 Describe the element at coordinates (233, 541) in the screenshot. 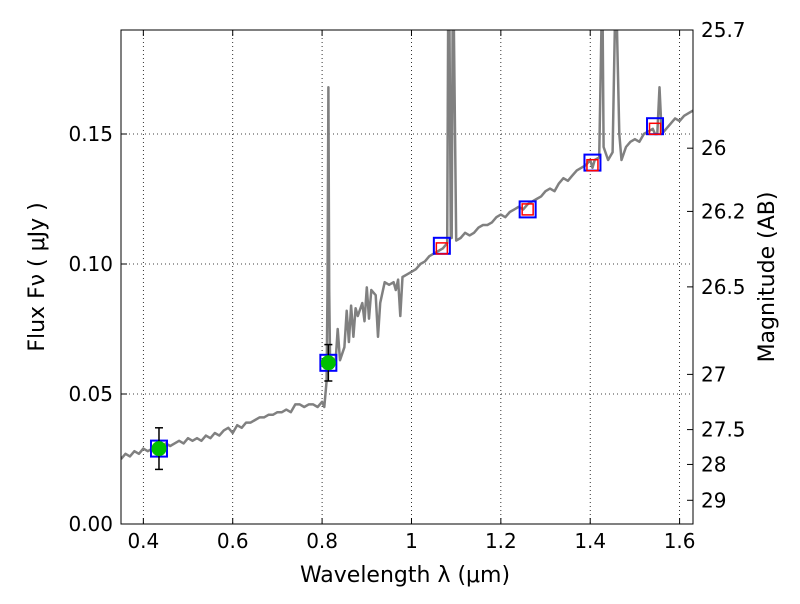

I see `x-tick-label: 0.6` at that location.